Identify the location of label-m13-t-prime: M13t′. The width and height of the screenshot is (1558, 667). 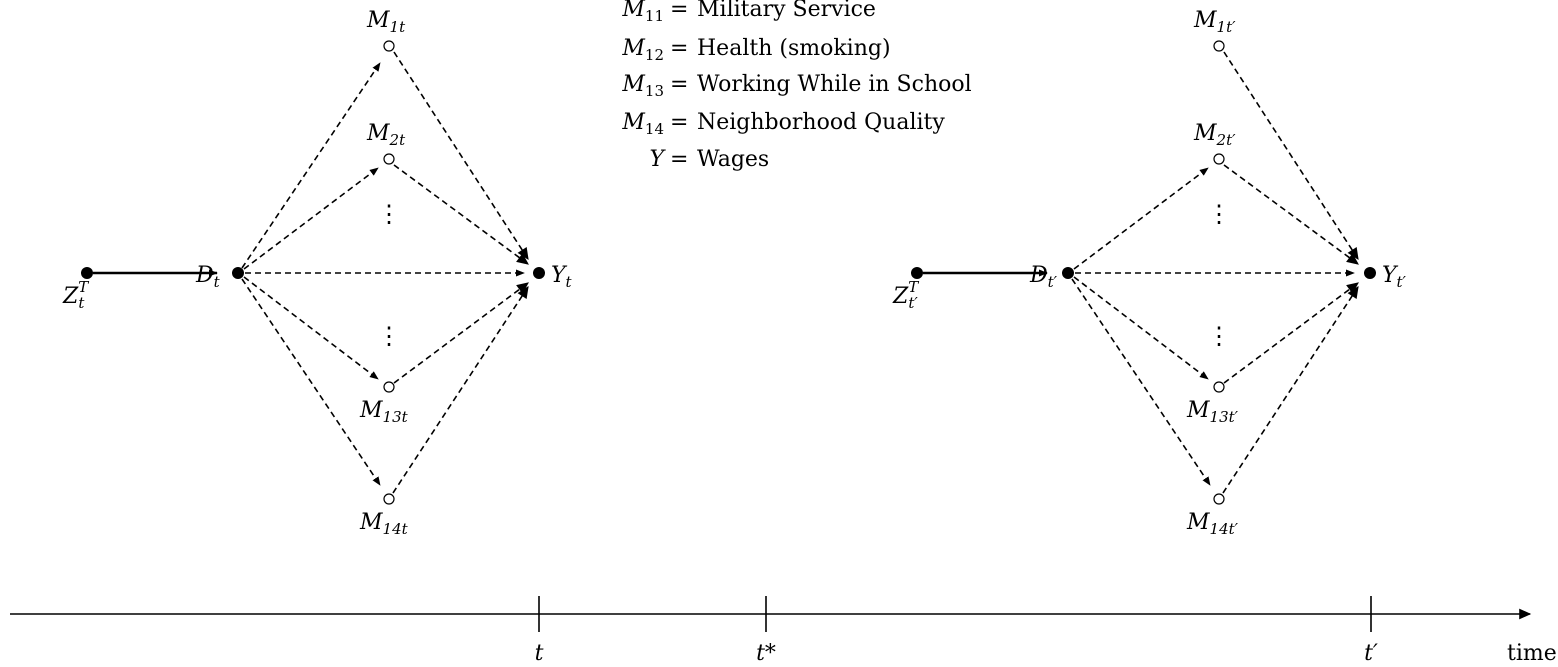
(1212, 412).